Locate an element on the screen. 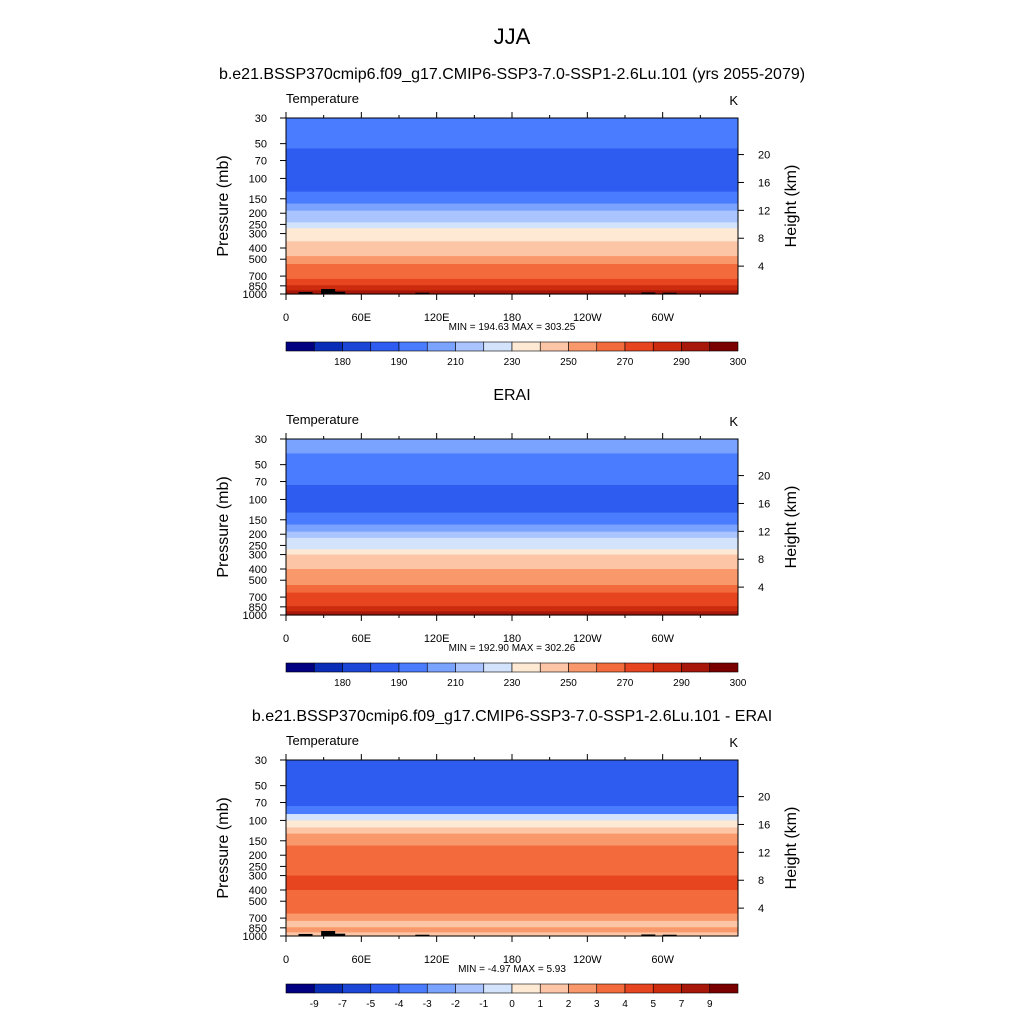 Image resolution: width=1024 pixels, height=1024 pixels. stats-label: MIN = 194.63 MAX = 303.25 is located at coordinates (512, 327).